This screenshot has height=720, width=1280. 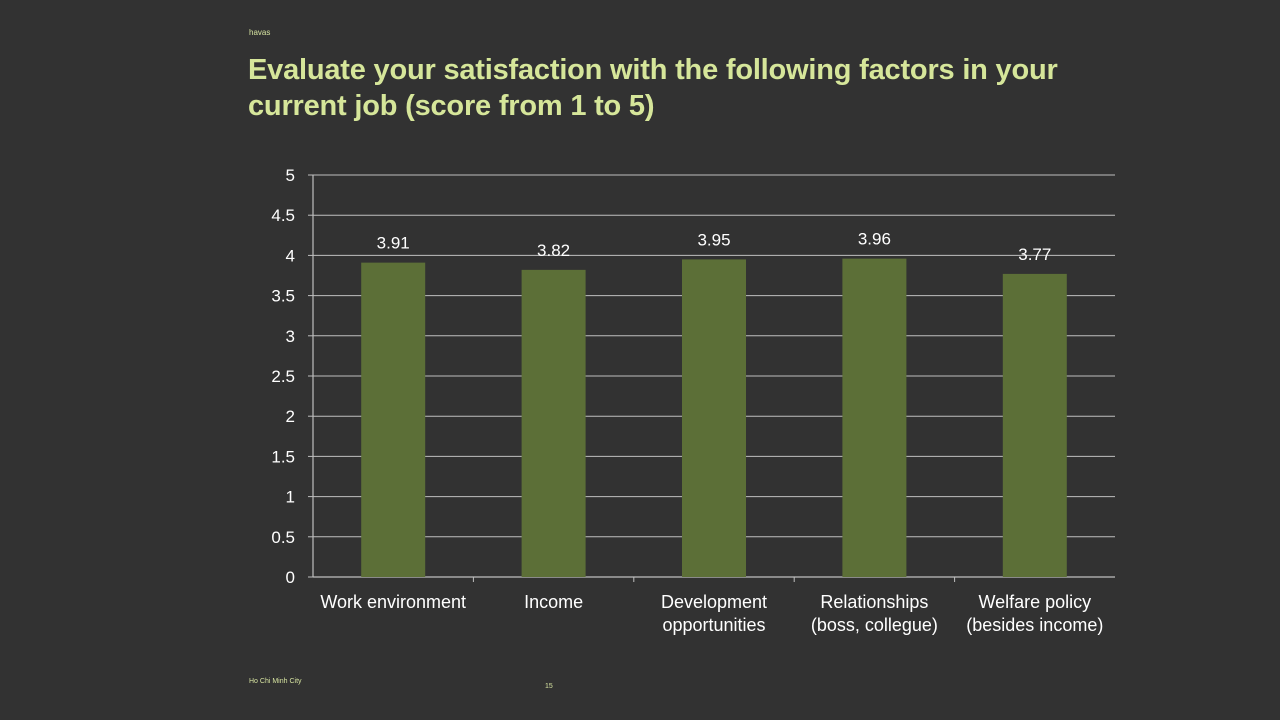 I want to click on y-tick-label: 4.5, so click(x=283, y=215).